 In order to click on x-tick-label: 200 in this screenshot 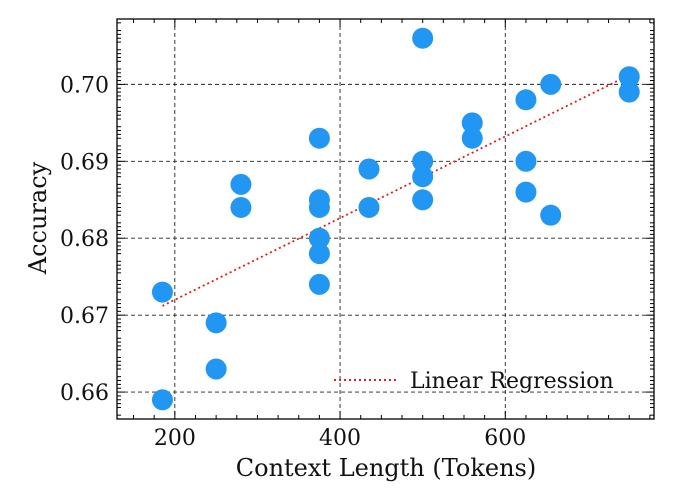, I will do `click(175, 438)`.